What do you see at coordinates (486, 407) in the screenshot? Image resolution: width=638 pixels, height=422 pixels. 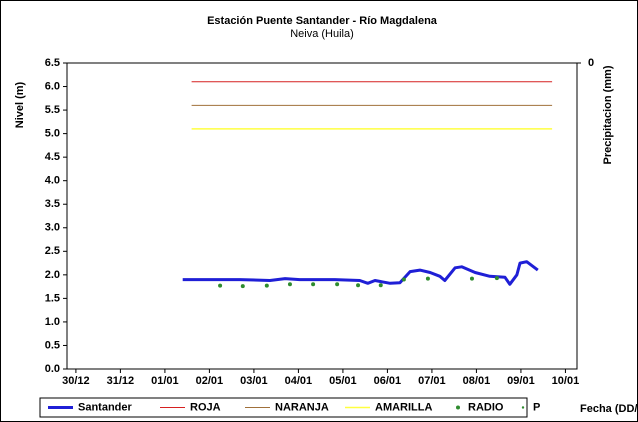 I see `legend-label: RADIO` at bounding box center [486, 407].